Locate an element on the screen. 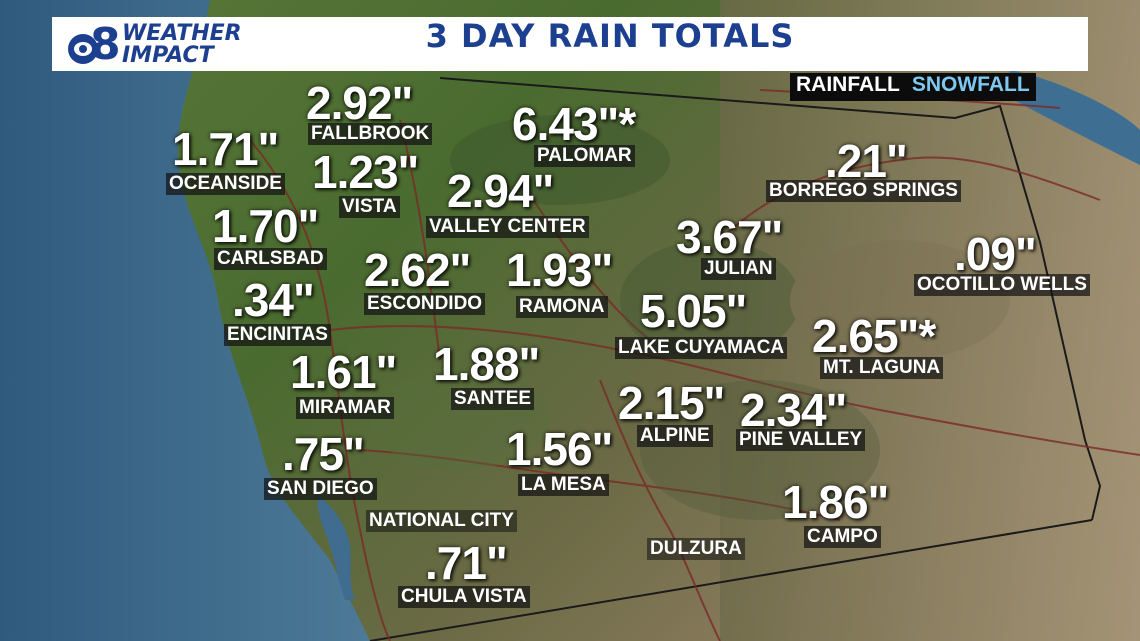 This screenshot has height=641, width=1140. lake-cuyamaca-label: LAKE CUYAMACA is located at coordinates (701, 348).